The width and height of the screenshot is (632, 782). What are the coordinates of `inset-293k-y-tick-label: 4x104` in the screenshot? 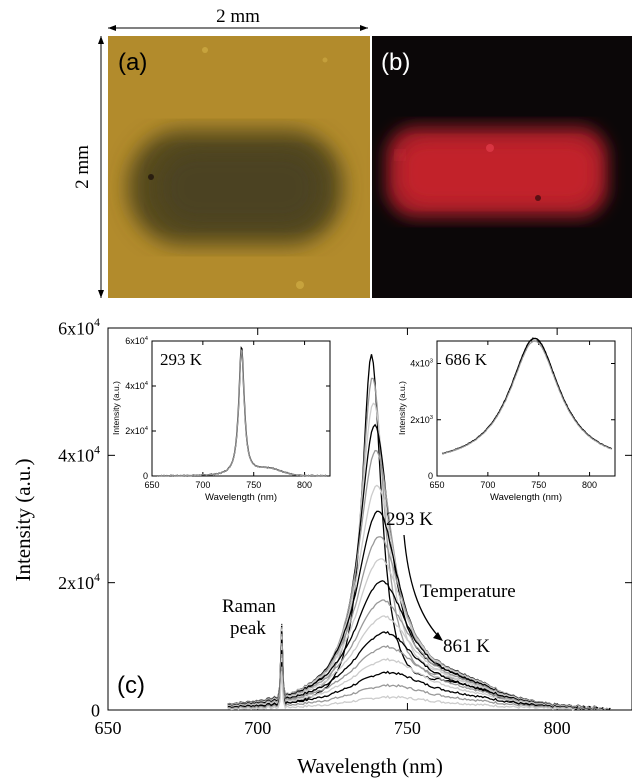 It's located at (137, 386).